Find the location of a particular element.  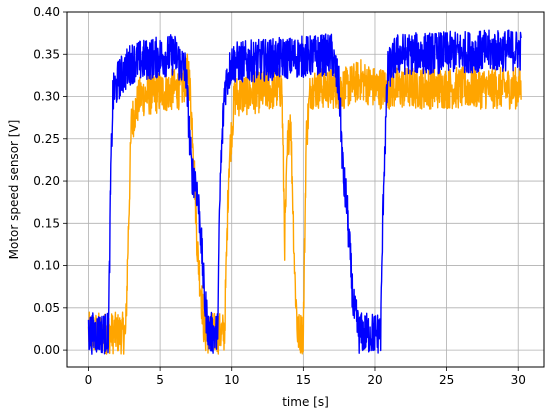

y-tick-label: 0.15 is located at coordinates (46, 223).